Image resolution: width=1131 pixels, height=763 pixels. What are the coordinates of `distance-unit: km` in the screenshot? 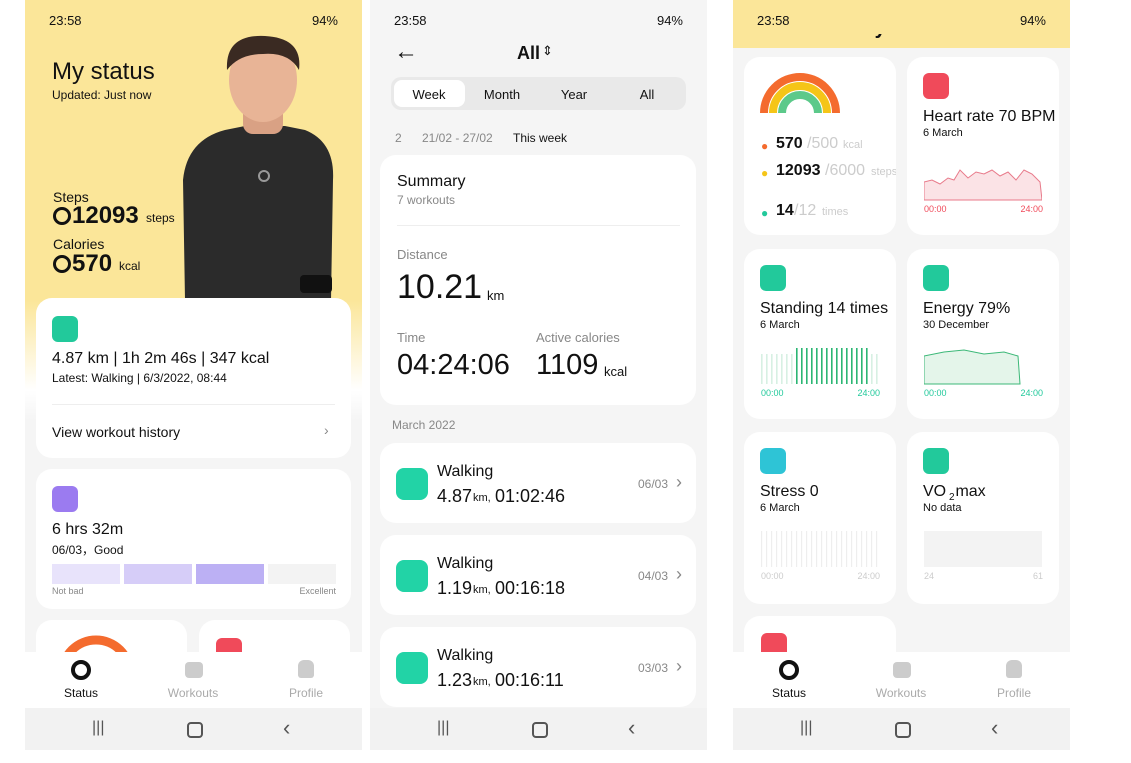 It's located at (496, 295).